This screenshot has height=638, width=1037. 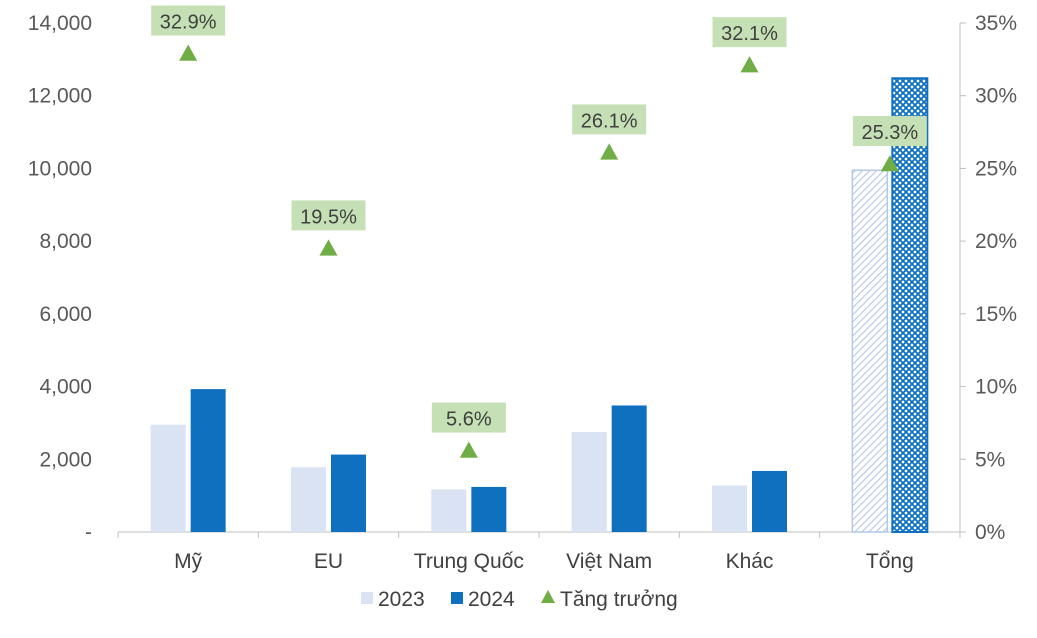 I want to click on data-label: 26.1%, so click(x=609, y=121).